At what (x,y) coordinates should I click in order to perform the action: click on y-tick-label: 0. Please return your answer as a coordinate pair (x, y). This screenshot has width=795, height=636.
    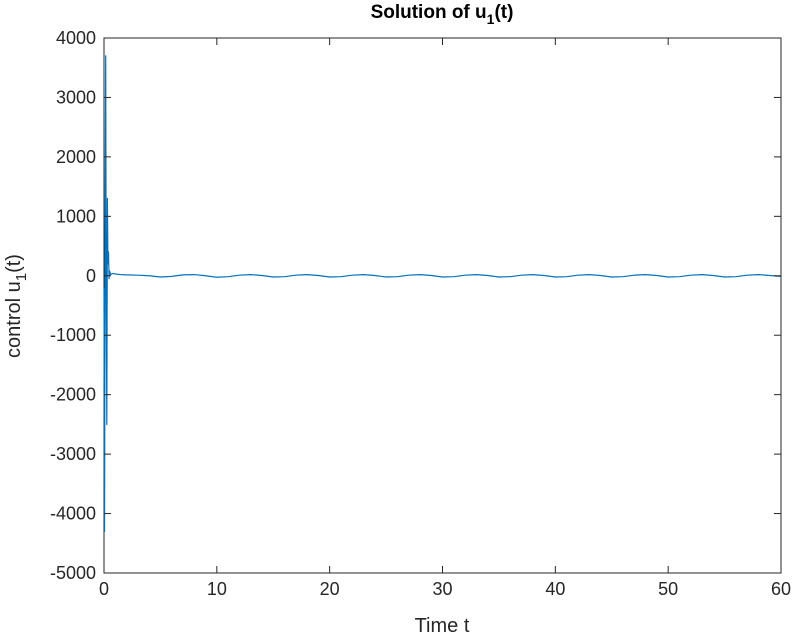
    Looking at the image, I should click on (91, 276).